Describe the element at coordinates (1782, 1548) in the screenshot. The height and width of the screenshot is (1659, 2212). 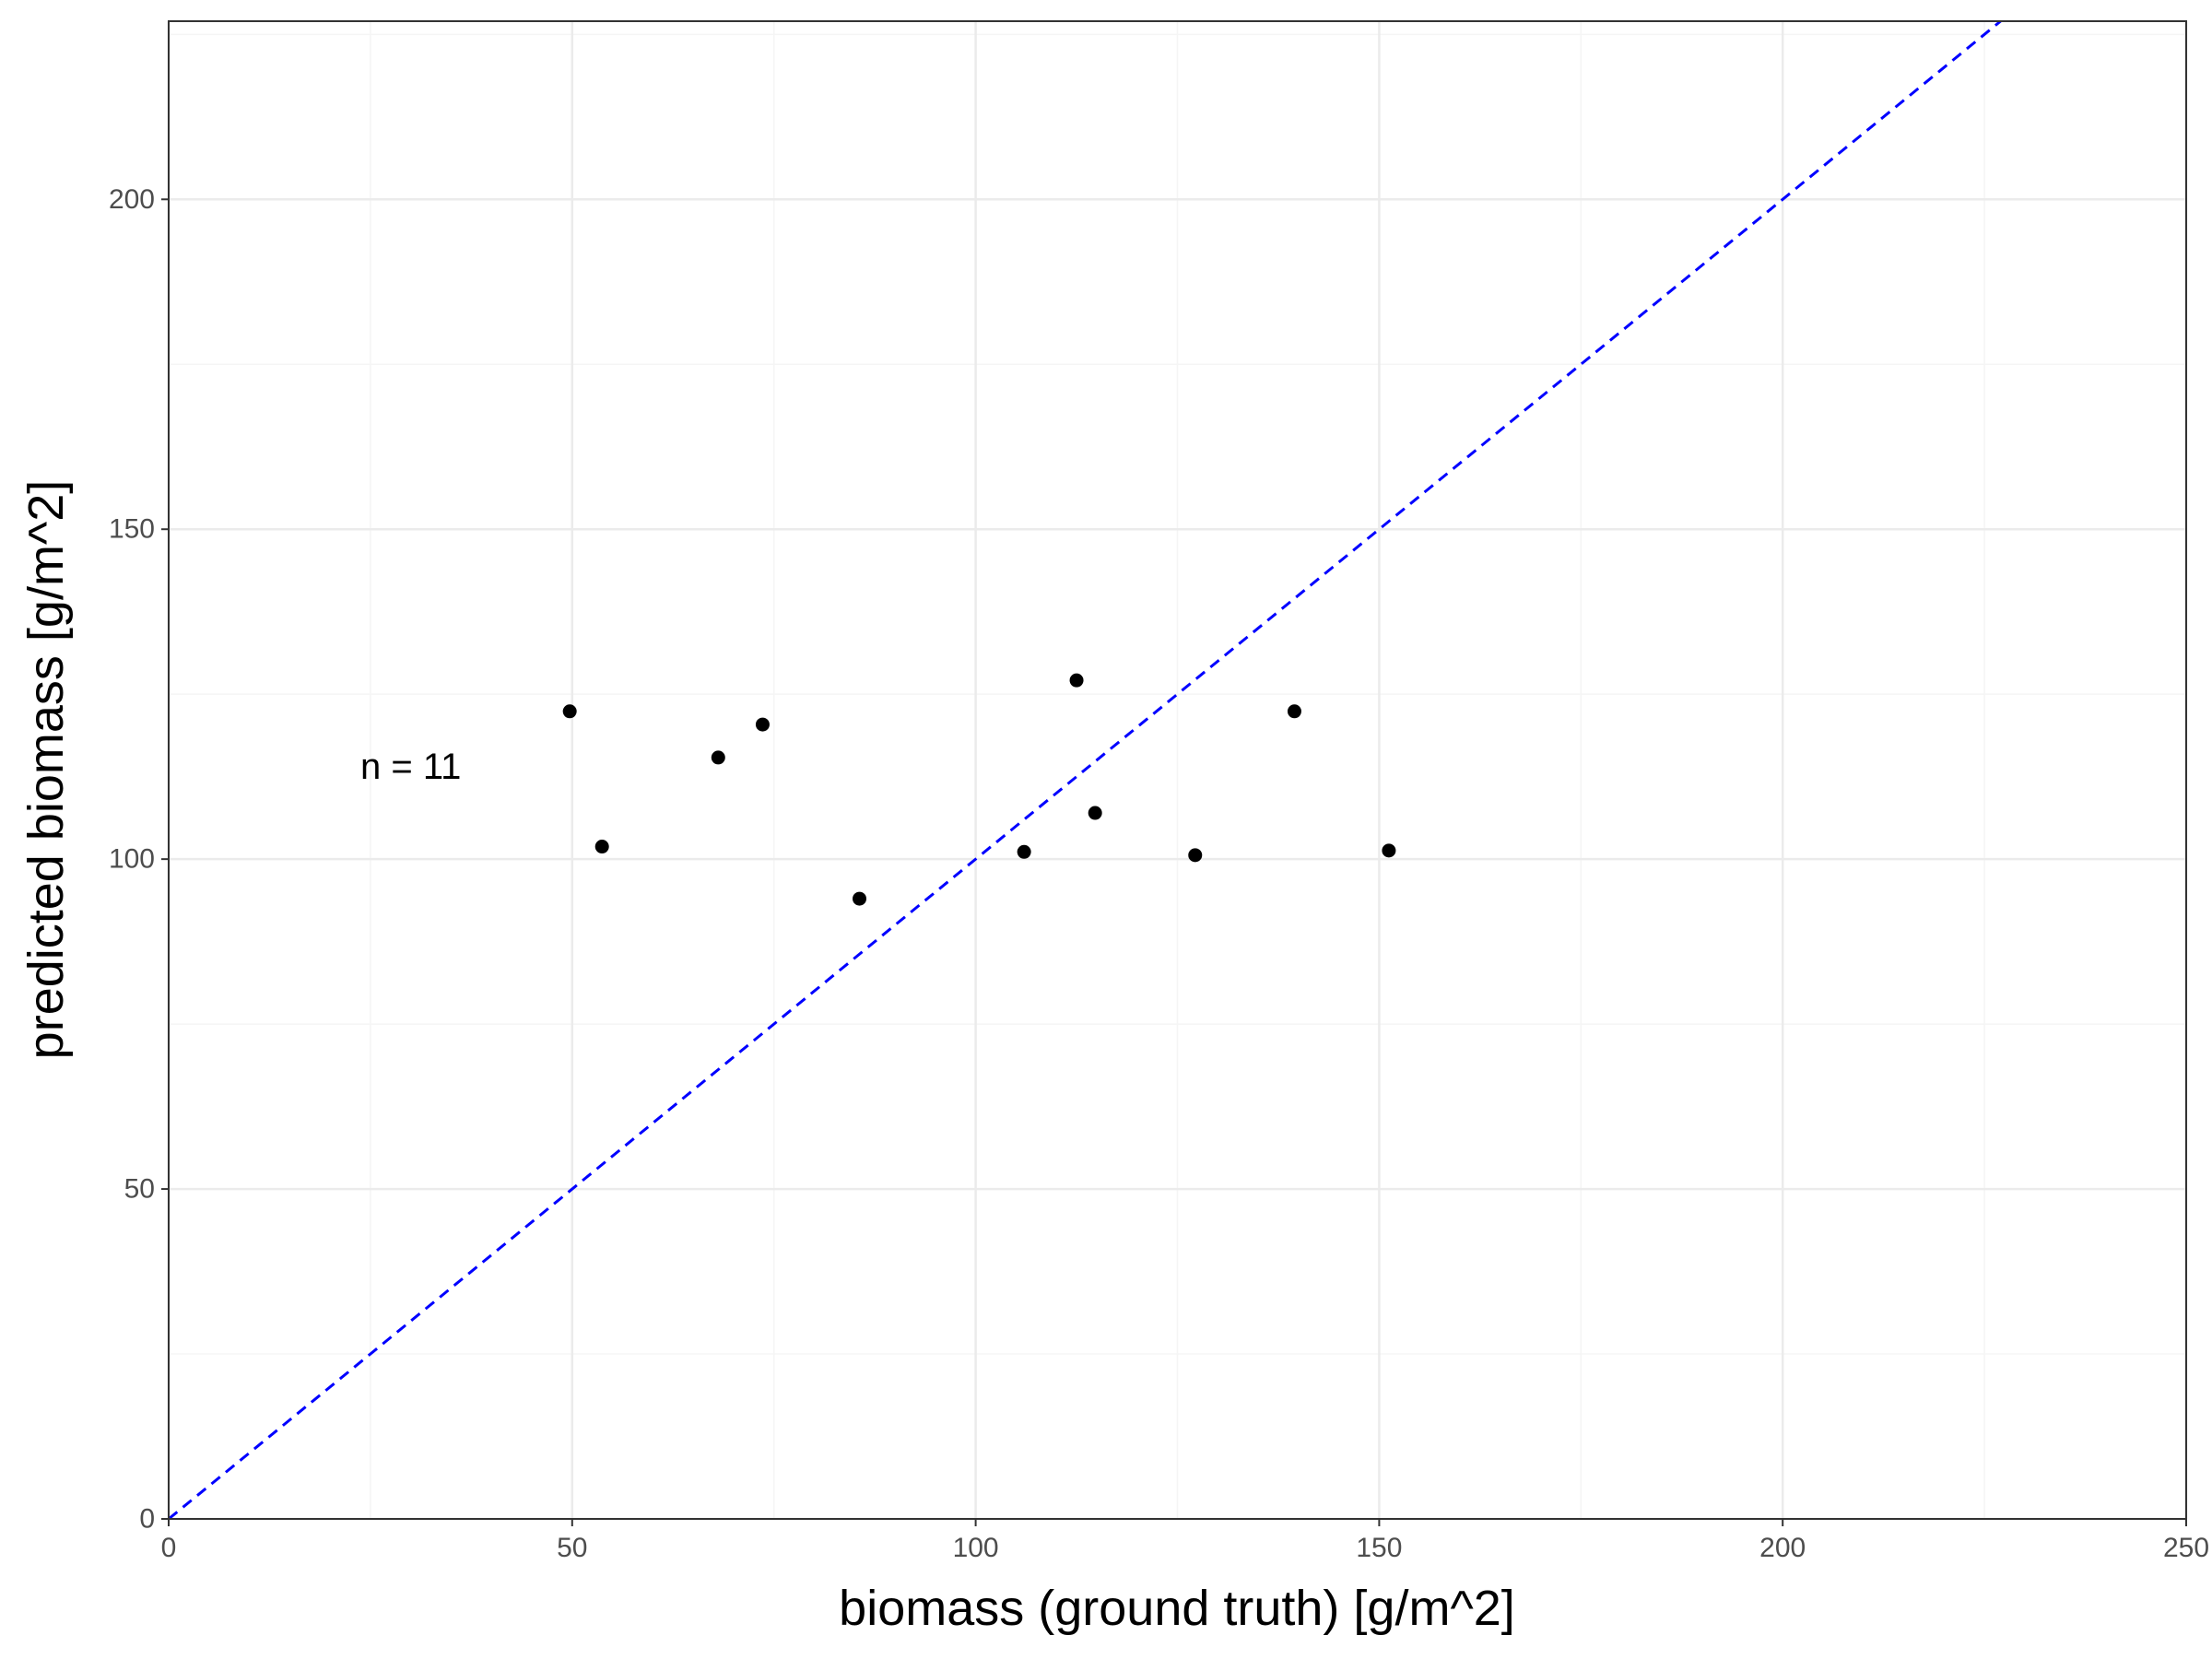
I see `x-tick-label: 200` at that location.